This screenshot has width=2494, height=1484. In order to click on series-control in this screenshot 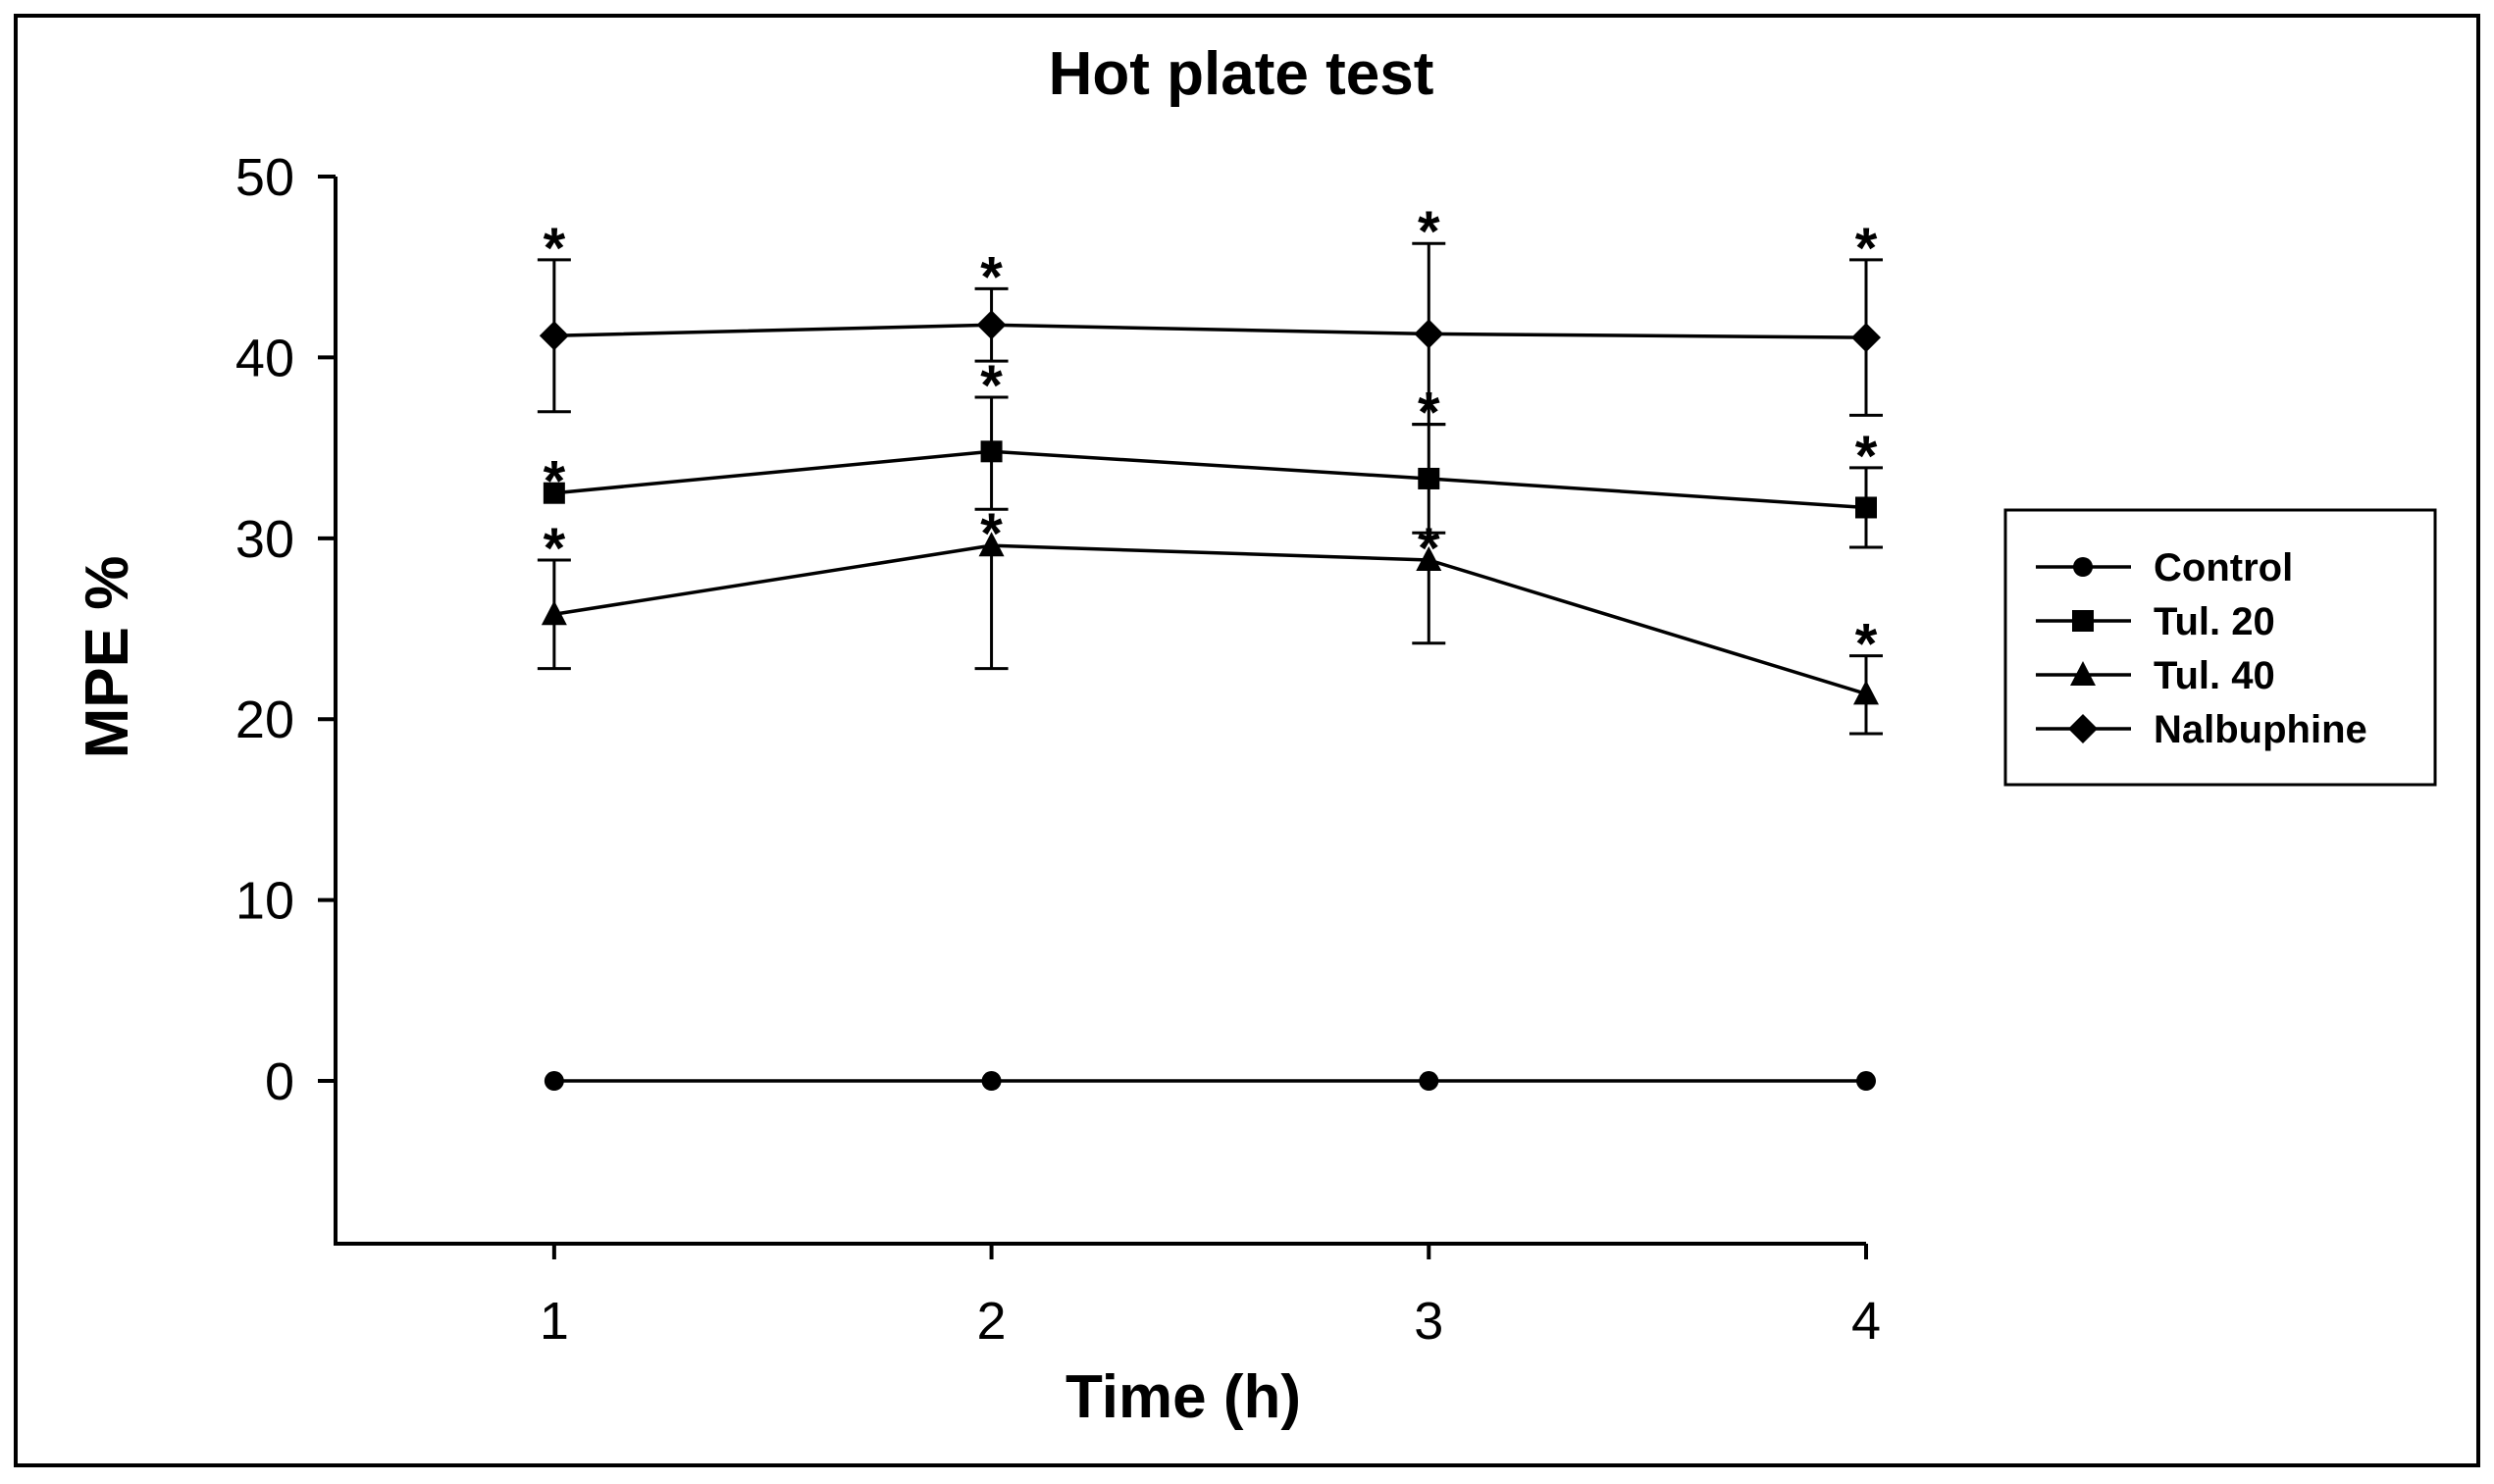, I will do `click(1210, 1081)`.